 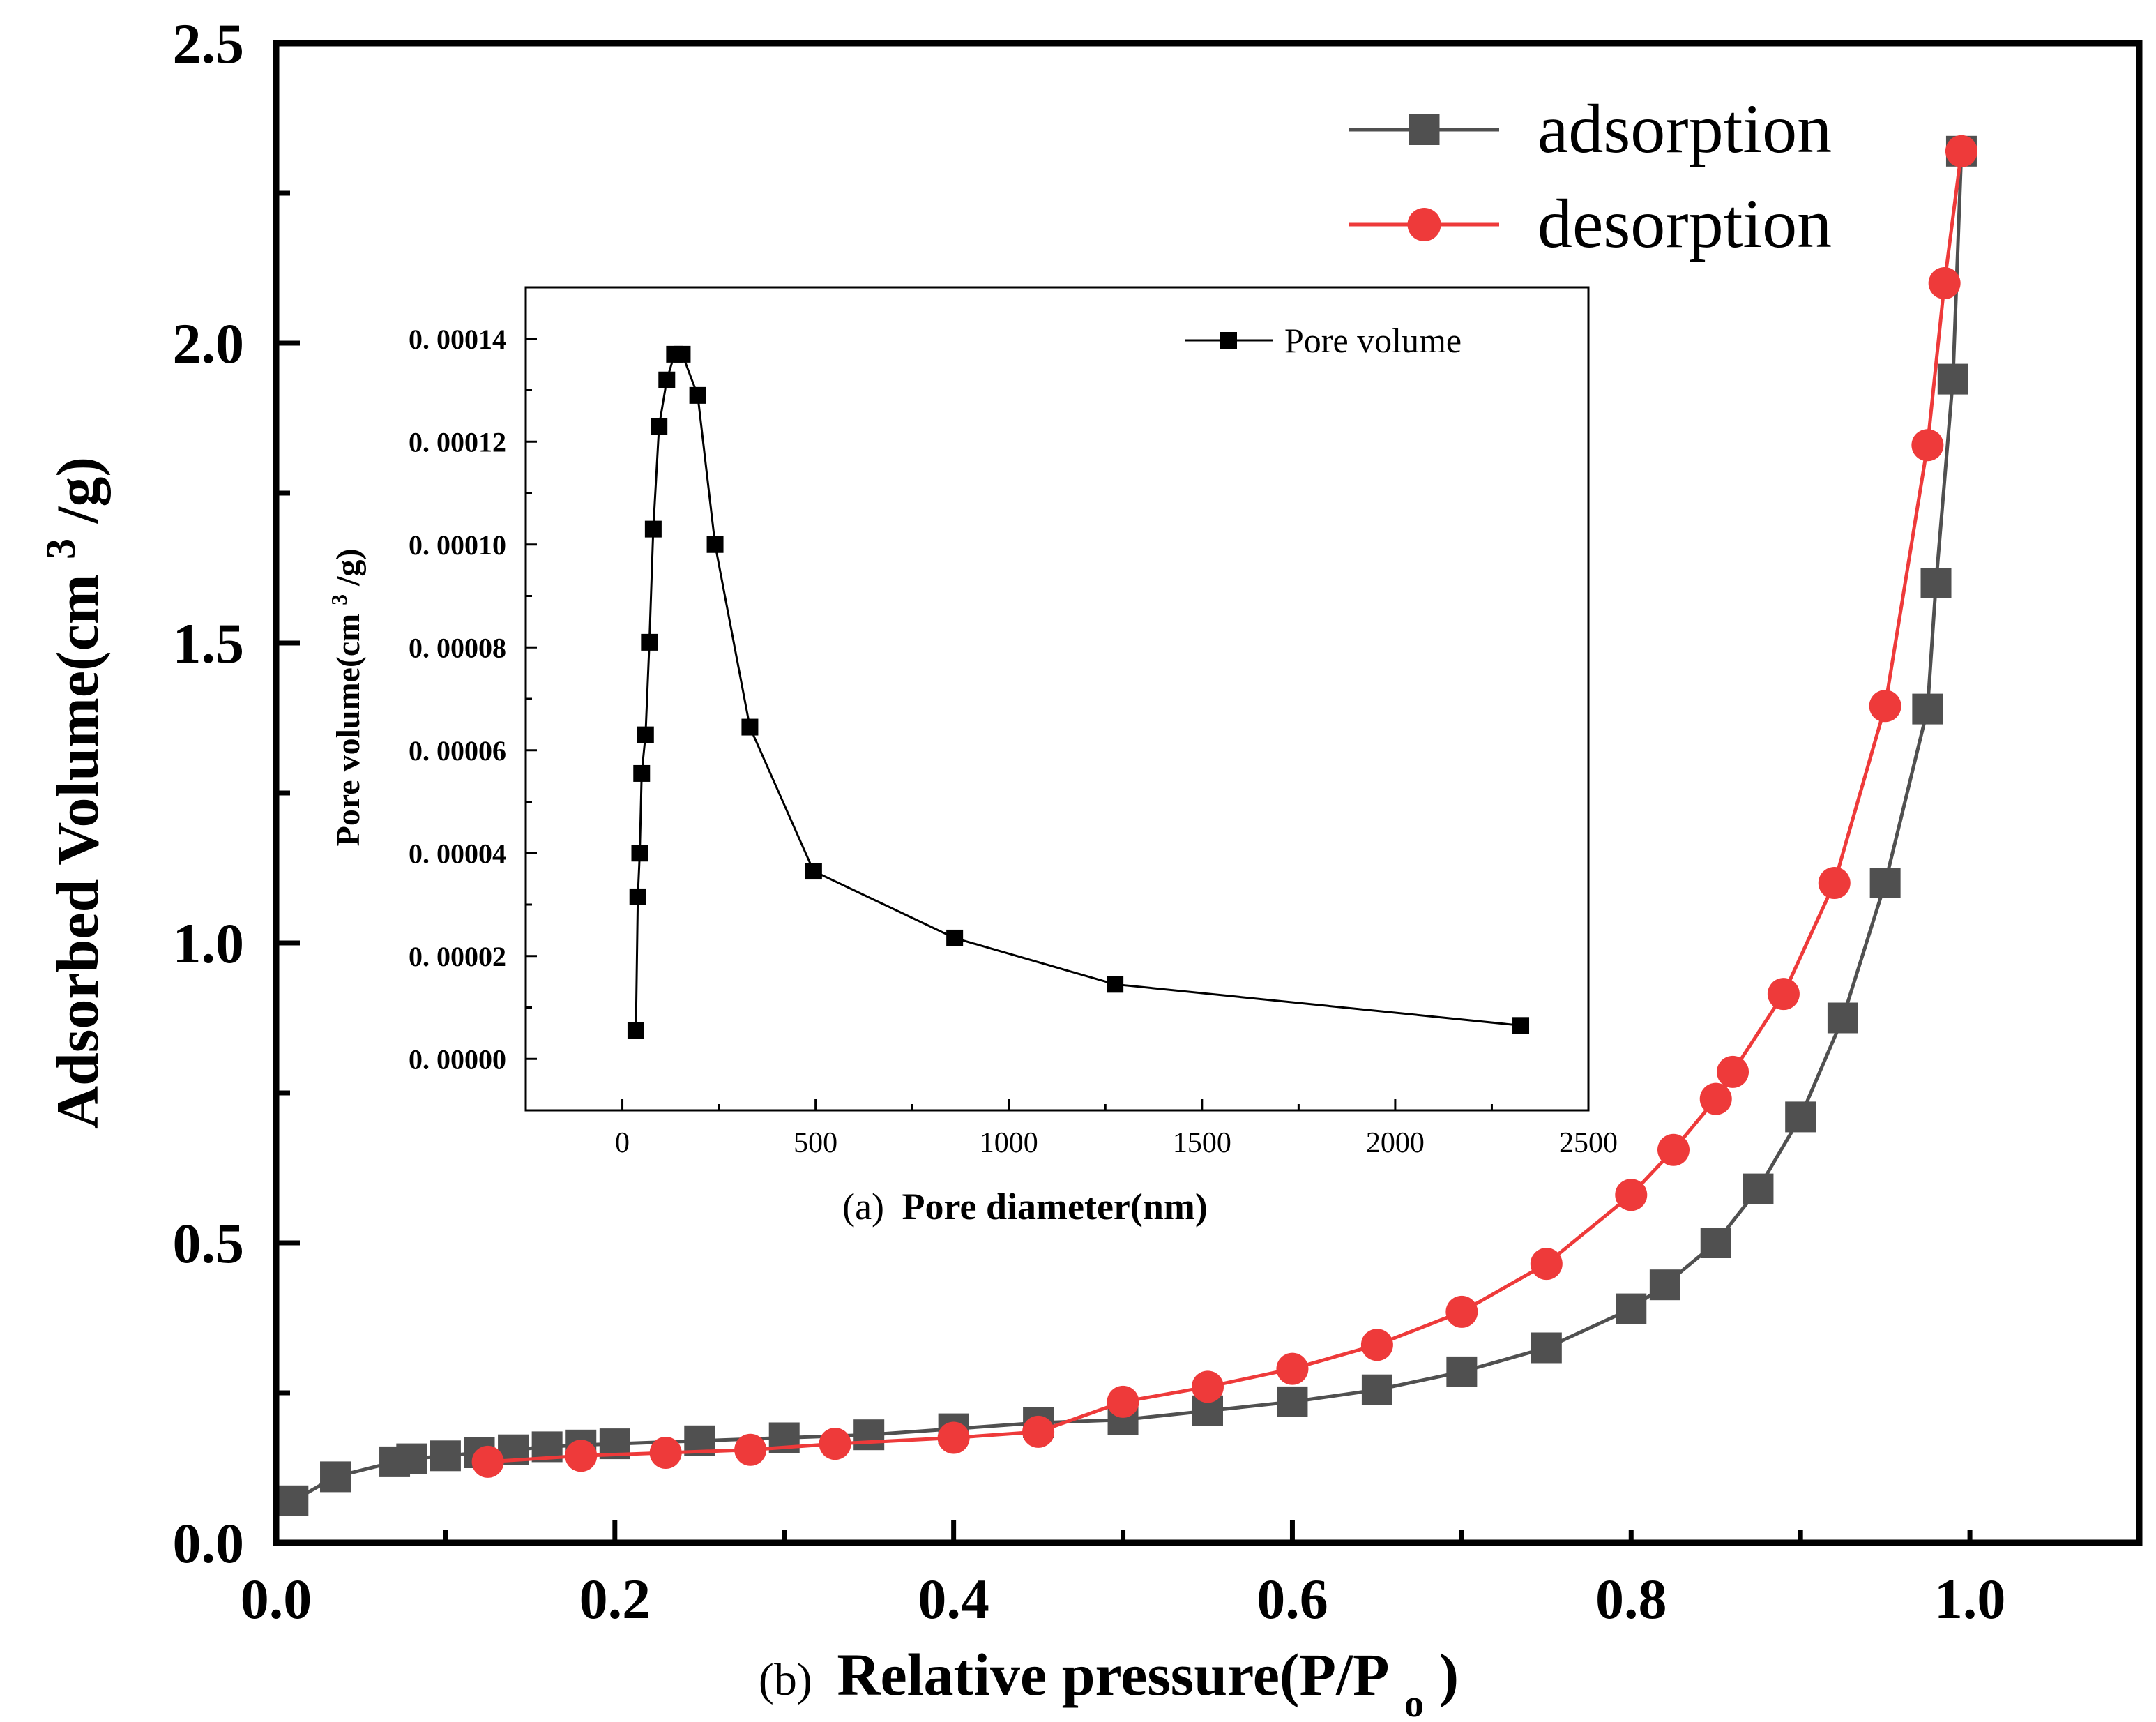 I want to click on legend-desorption-marker, so click(x=1424, y=224).